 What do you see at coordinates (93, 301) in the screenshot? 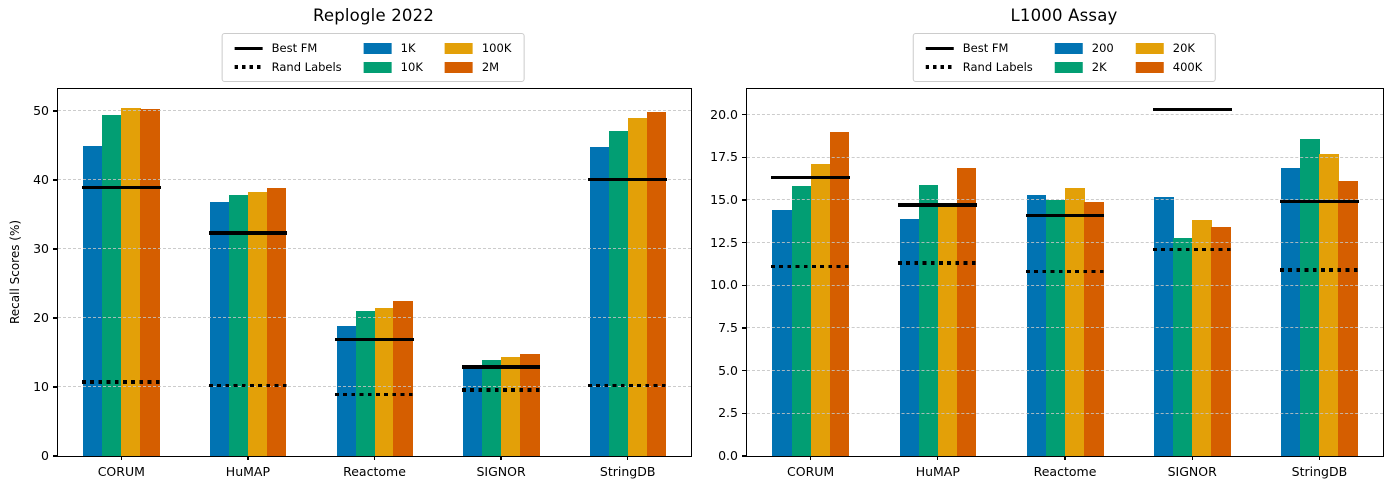
I see `bar-1k-corum` at bounding box center [93, 301].